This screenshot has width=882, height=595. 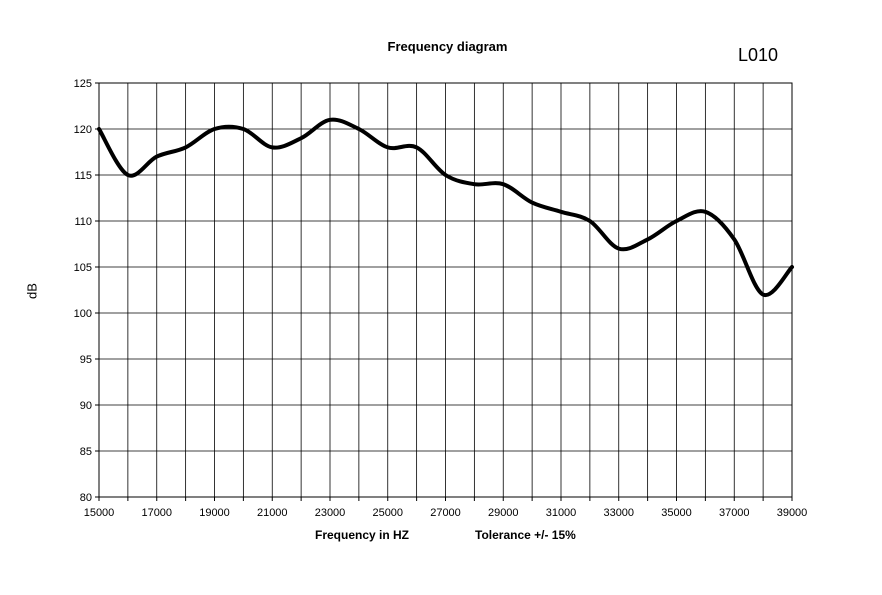 What do you see at coordinates (792, 513) in the screenshot?
I see `x-tick-label: 39000` at bounding box center [792, 513].